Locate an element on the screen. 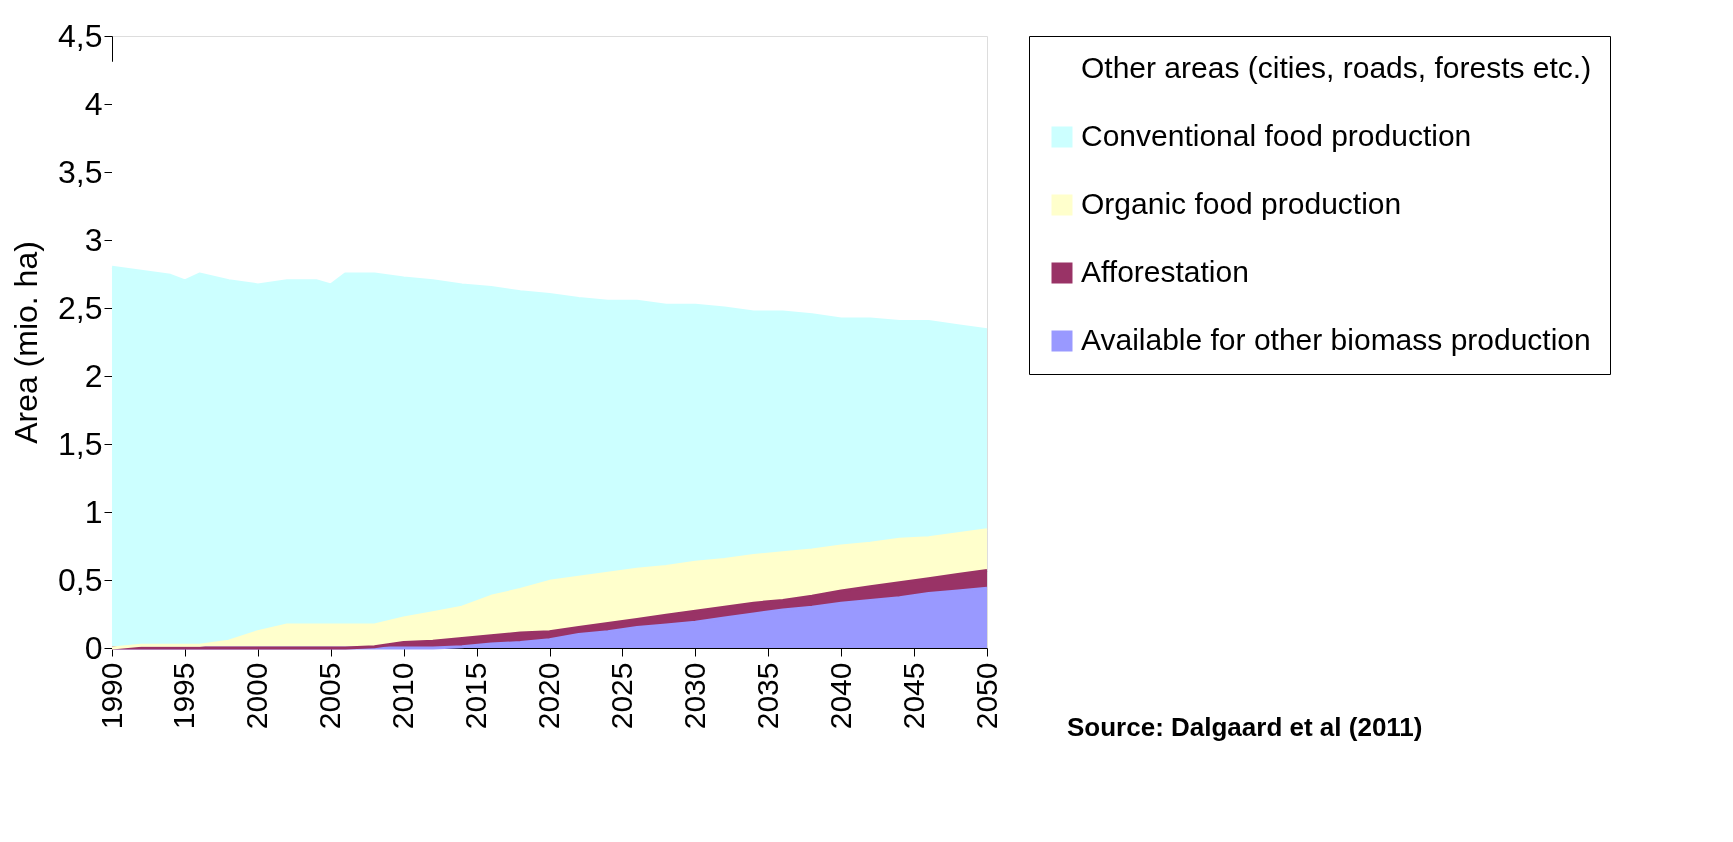 This screenshot has width=1733, height=842. y-tick-label: 0,5 is located at coordinates (80, 579).